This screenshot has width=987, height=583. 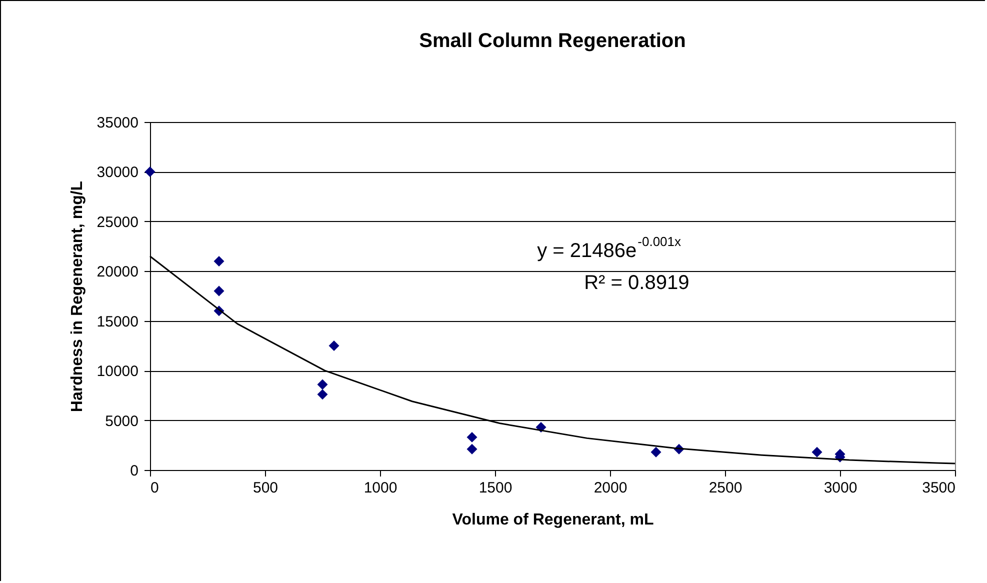 What do you see at coordinates (841, 488) in the screenshot?
I see `x-tick-label: 3000` at bounding box center [841, 488].